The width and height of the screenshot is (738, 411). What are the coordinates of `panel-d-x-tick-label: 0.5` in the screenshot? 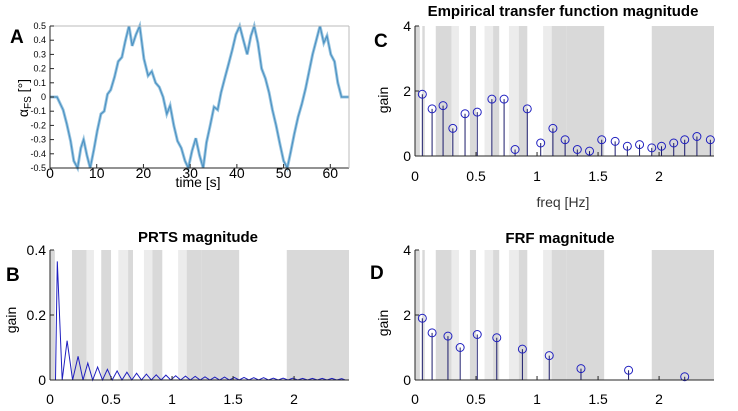 It's located at (476, 399).